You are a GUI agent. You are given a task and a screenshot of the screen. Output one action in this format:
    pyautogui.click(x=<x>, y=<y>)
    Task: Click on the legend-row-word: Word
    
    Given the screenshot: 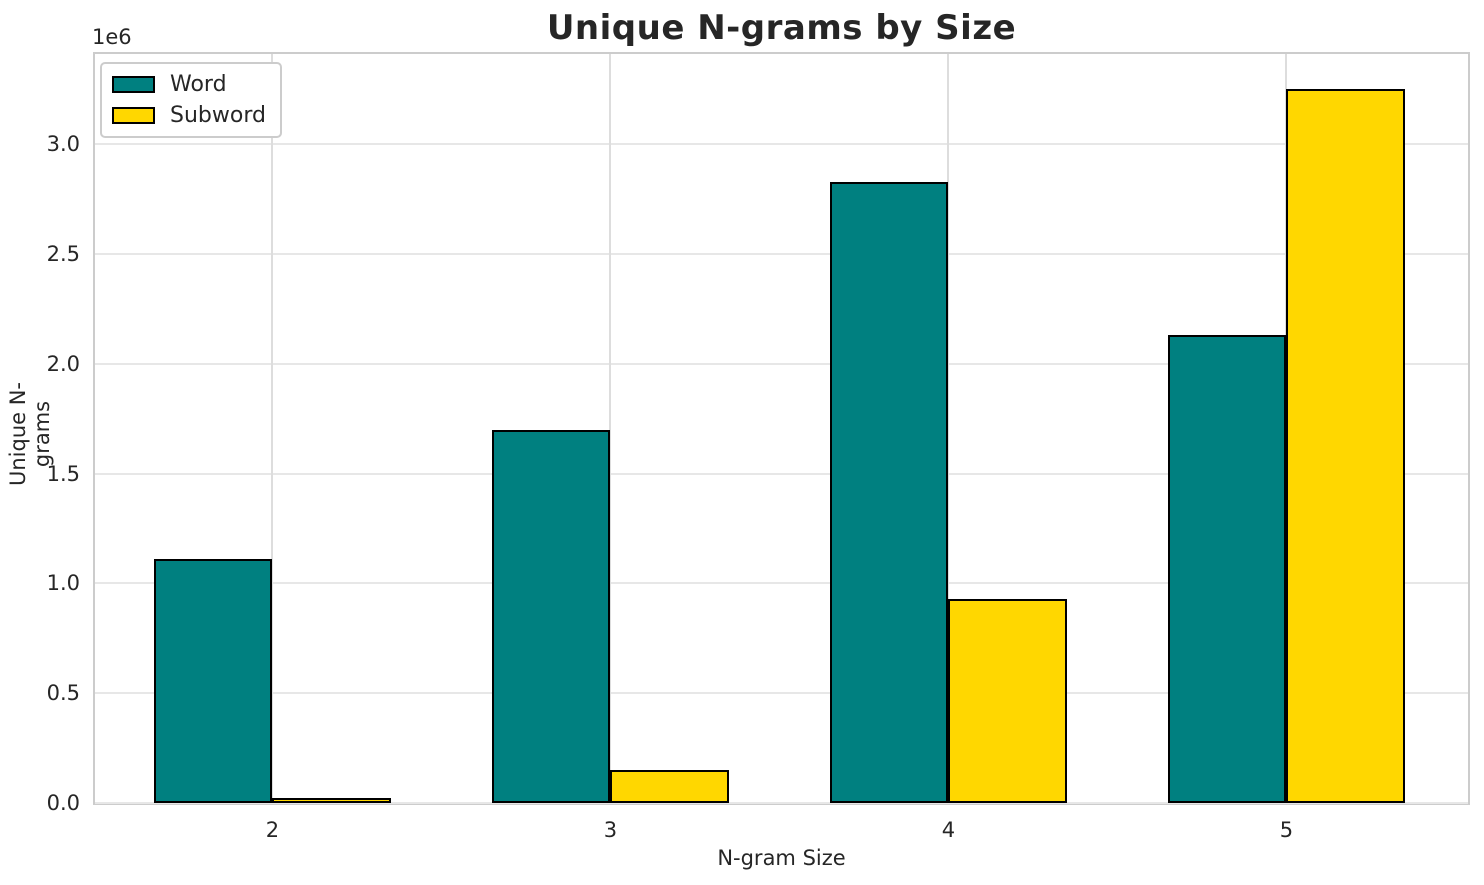 What is the action you would take?
    pyautogui.click(x=189, y=84)
    